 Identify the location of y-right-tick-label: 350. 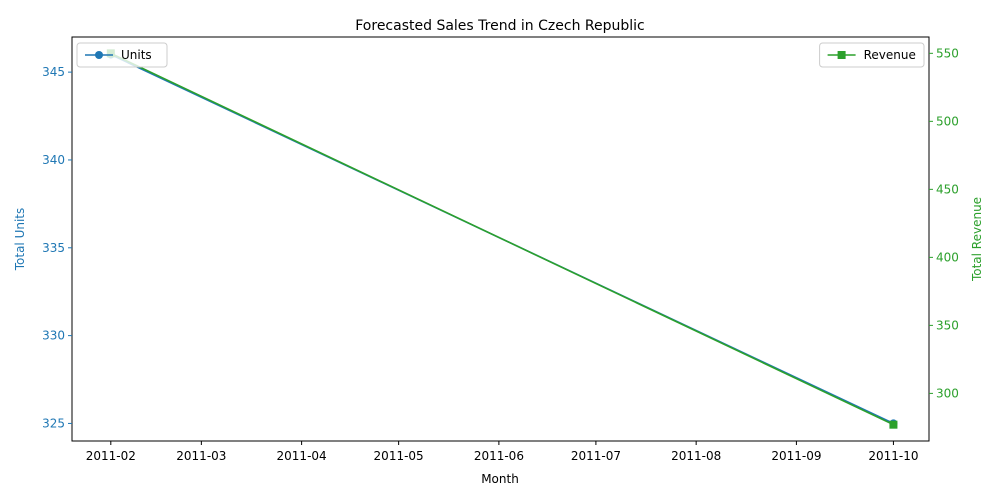
(947, 325).